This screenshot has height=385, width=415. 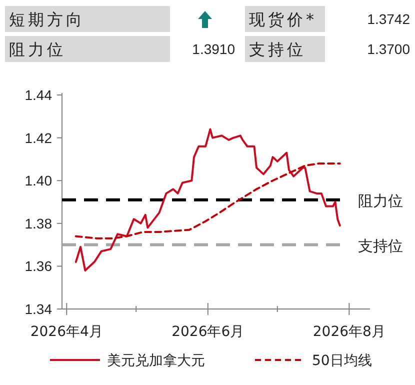 What do you see at coordinates (38, 266) in the screenshot?
I see `y-tick-label: 1.36` at bounding box center [38, 266].